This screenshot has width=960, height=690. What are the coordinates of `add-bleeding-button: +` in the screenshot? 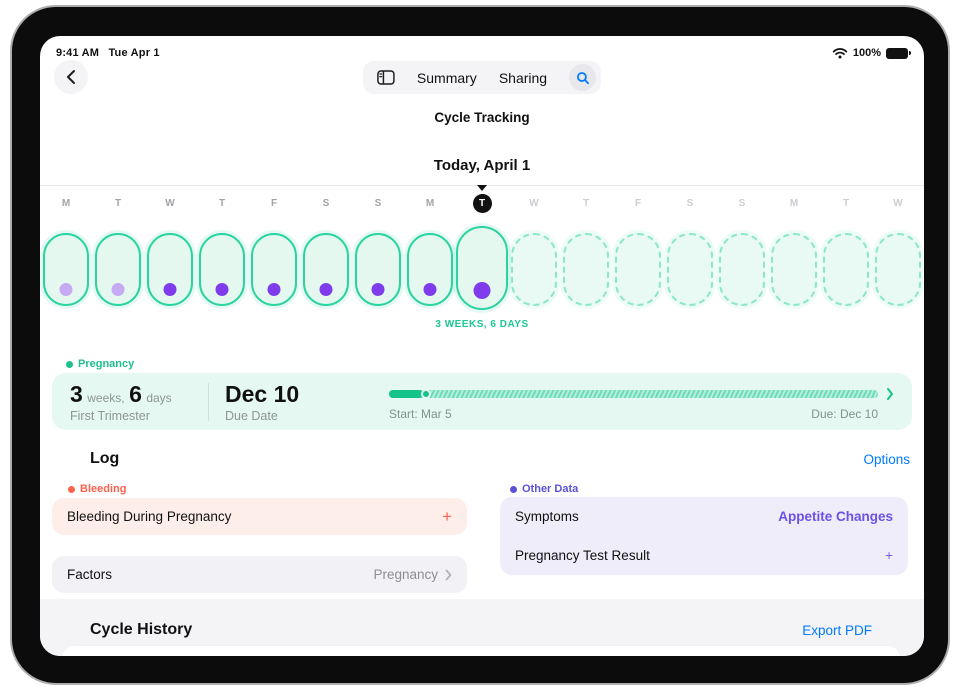 It's located at (447, 516).